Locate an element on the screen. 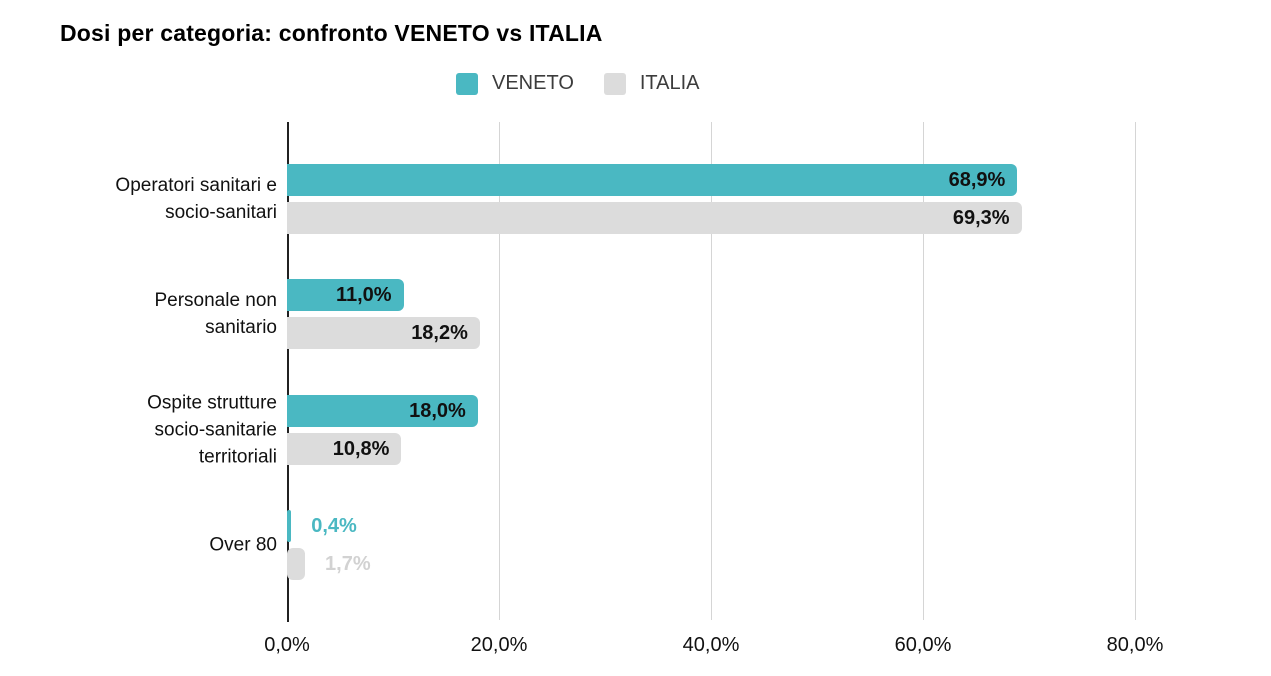  legend-swatch-veneto is located at coordinates (467, 83).